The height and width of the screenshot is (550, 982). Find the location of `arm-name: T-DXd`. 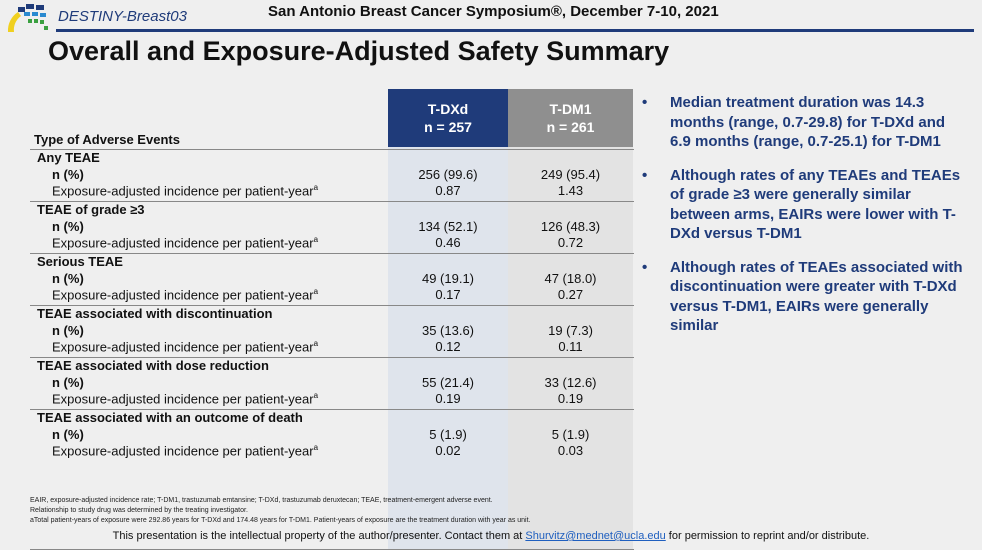

arm-name: T-DXd is located at coordinates (448, 109).